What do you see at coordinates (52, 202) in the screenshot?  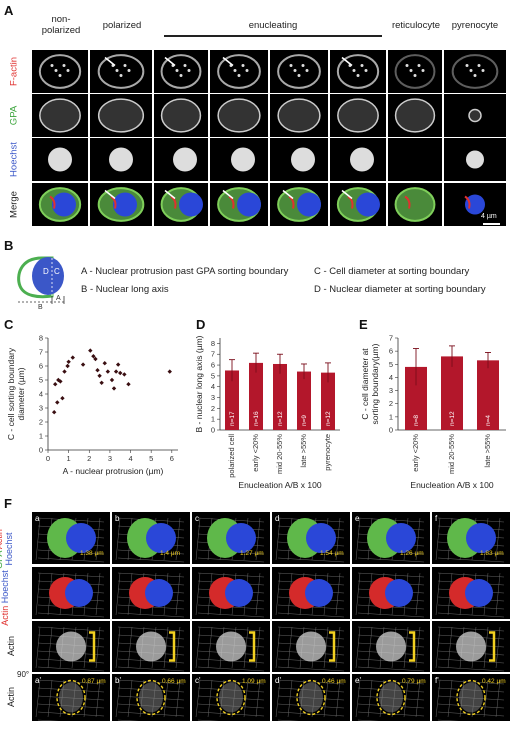 I see `merge-actin` at bounding box center [52, 202].